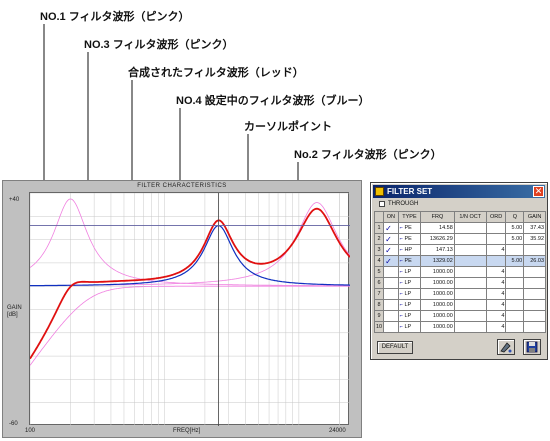 This screenshot has height=441, width=550. What do you see at coordinates (337, 431) in the screenshot?
I see `x-right-label: 24000` at bounding box center [337, 431].